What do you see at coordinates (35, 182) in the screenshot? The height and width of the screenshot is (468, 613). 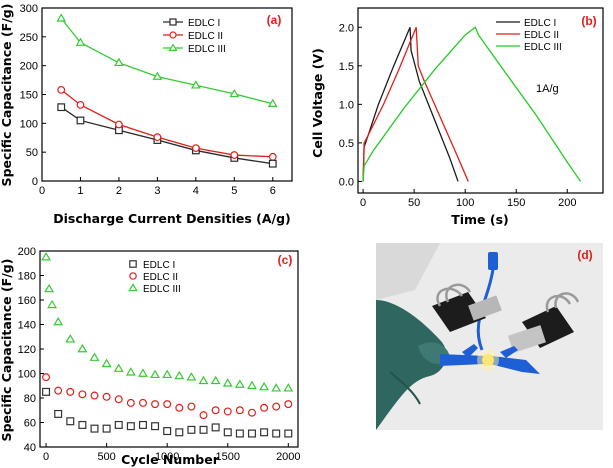 I see `y-tick-label: 0` at bounding box center [35, 182].